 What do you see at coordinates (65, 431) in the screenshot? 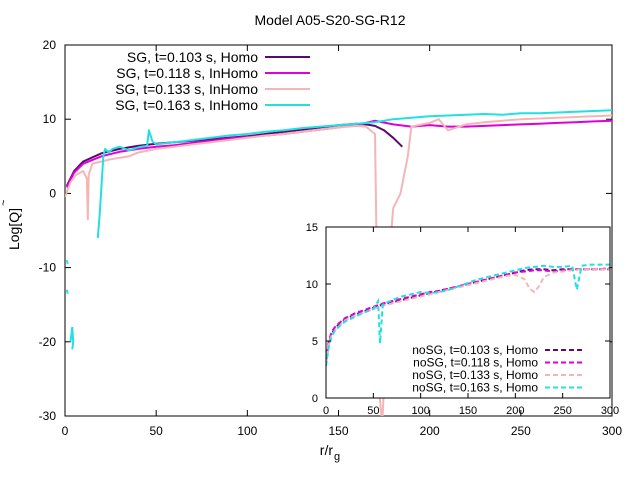
I see `x-tick-label: 0` at bounding box center [65, 431].